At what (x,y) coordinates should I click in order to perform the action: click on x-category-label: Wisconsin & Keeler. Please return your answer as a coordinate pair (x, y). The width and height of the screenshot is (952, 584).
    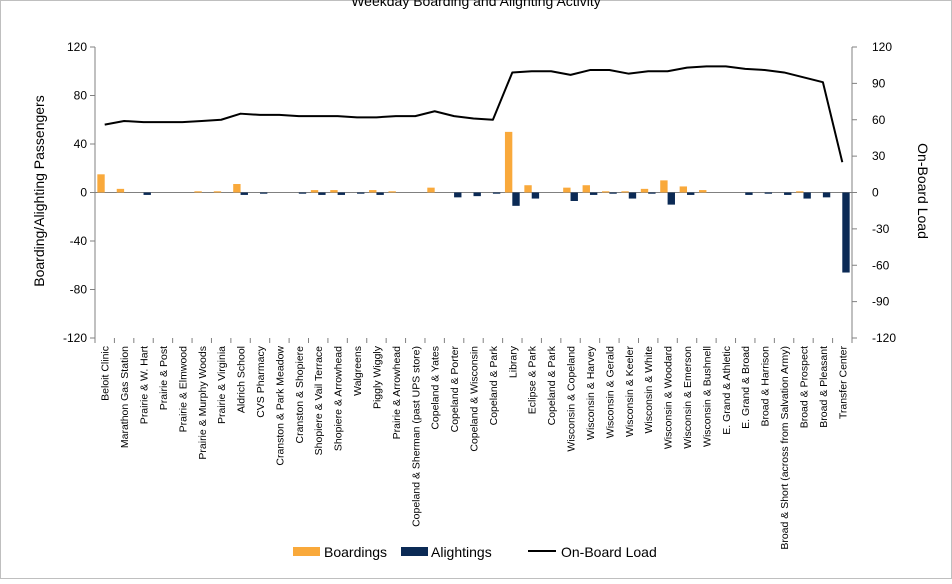
    Looking at the image, I should click on (630, 392).